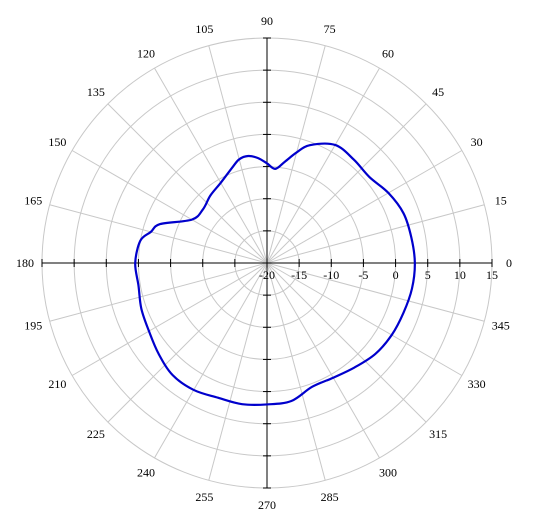 Image resolution: width=534 pixels, height=528 pixels. Describe the element at coordinates (57, 384) in the screenshot. I see `angle-label: 210` at that location.